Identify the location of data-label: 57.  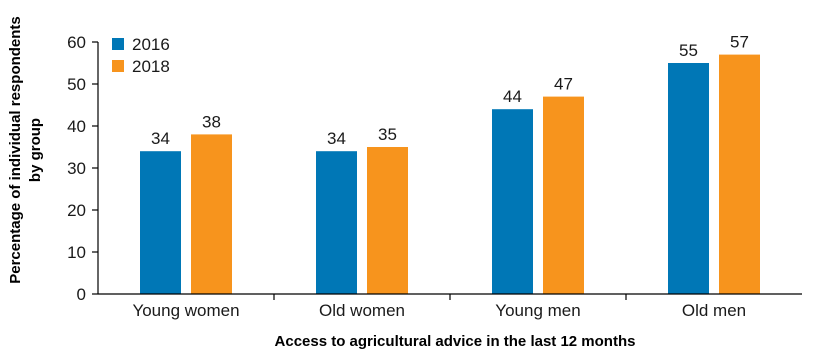
(739, 42).